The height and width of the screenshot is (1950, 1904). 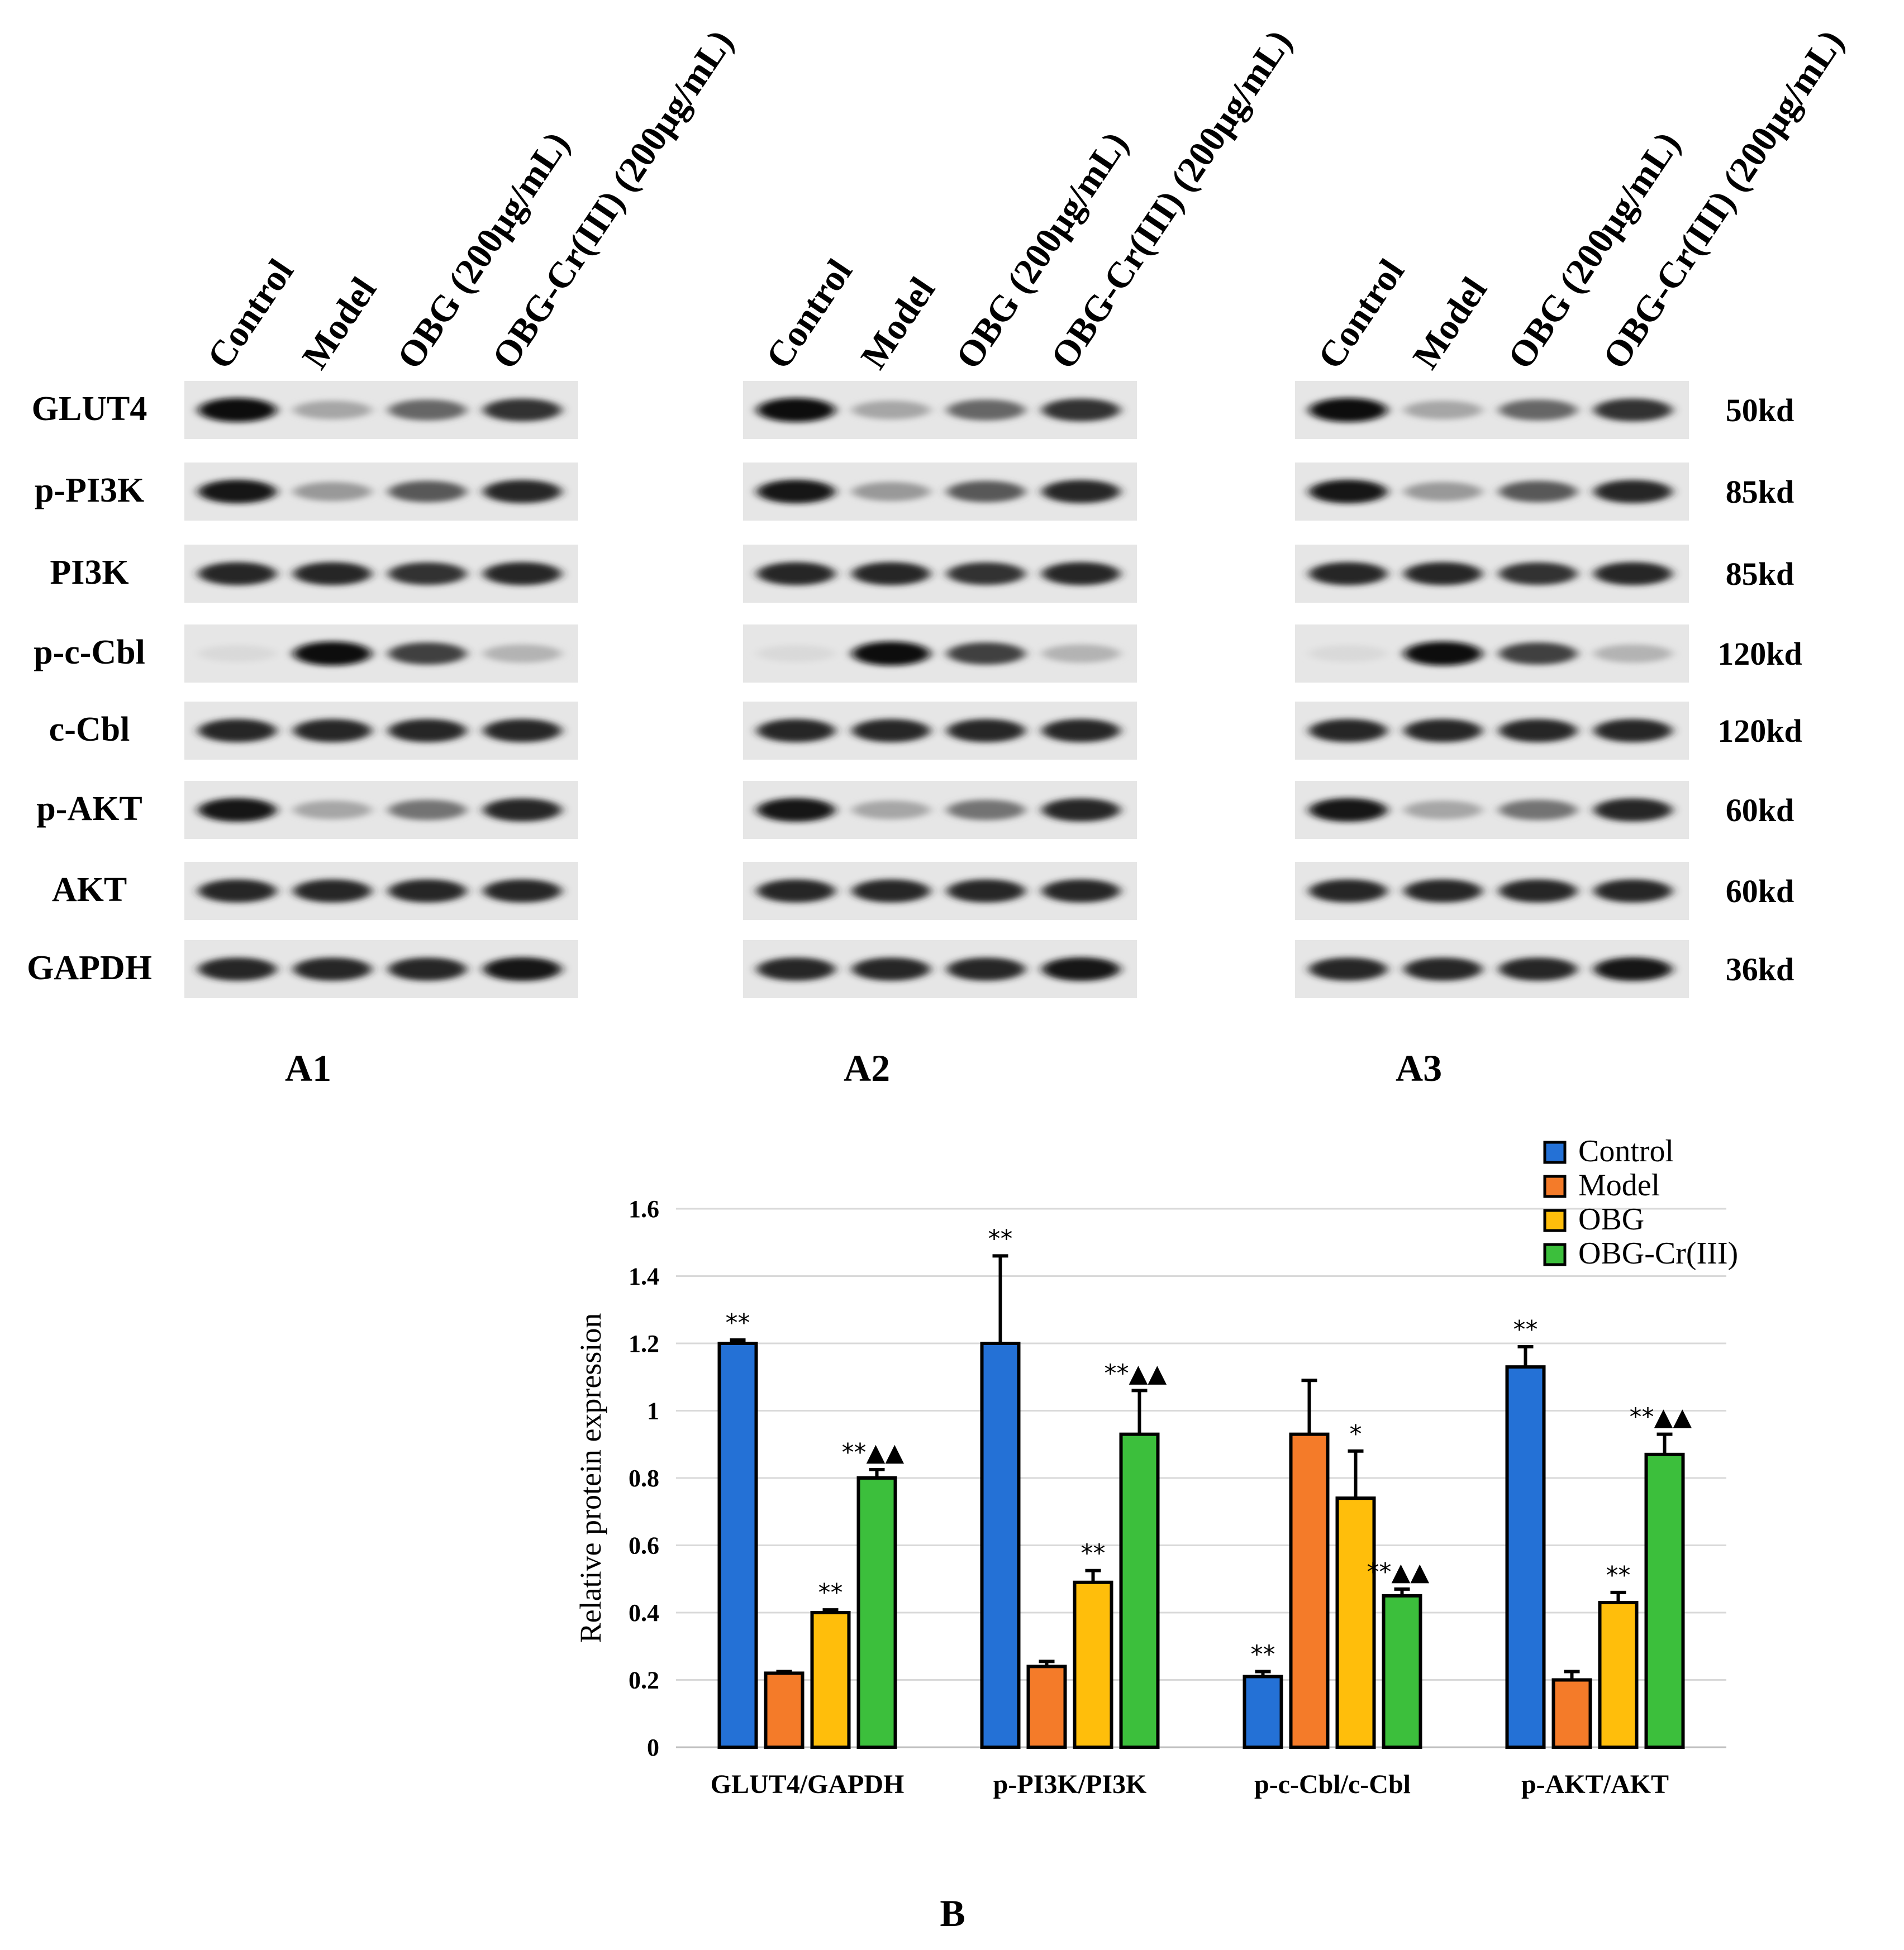 What do you see at coordinates (1759, 731) in the screenshot?
I see `kd-label: 120kd` at bounding box center [1759, 731].